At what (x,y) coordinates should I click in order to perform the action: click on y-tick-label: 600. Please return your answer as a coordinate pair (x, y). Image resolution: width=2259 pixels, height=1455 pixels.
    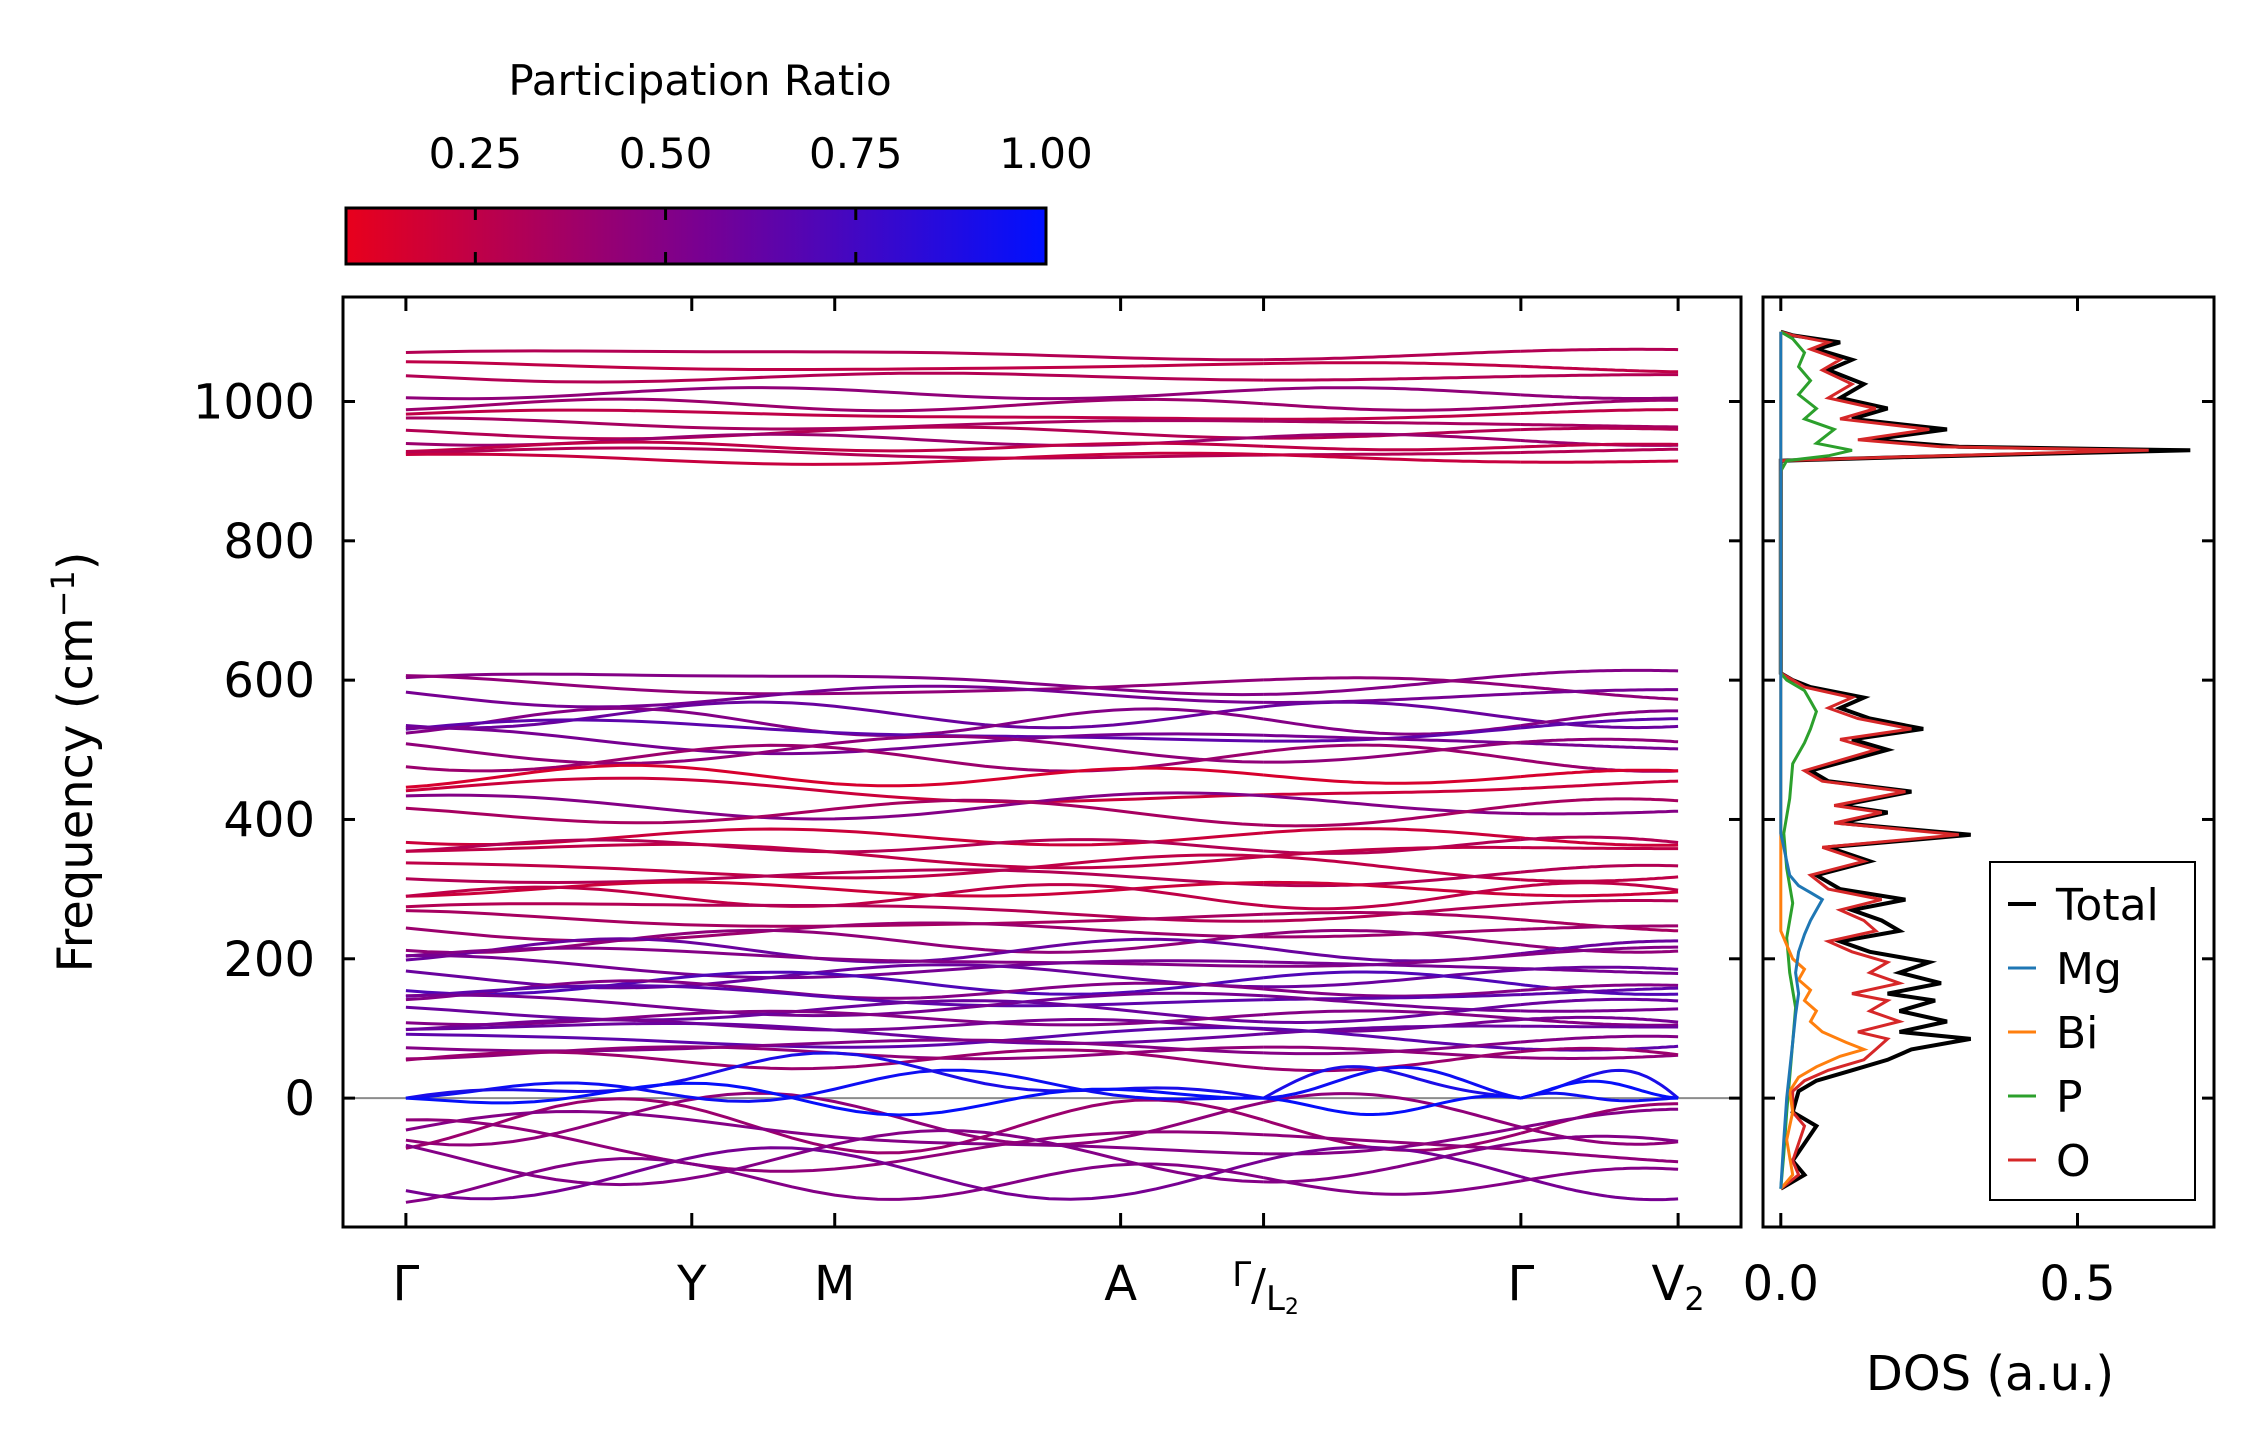
    Looking at the image, I should click on (269, 681).